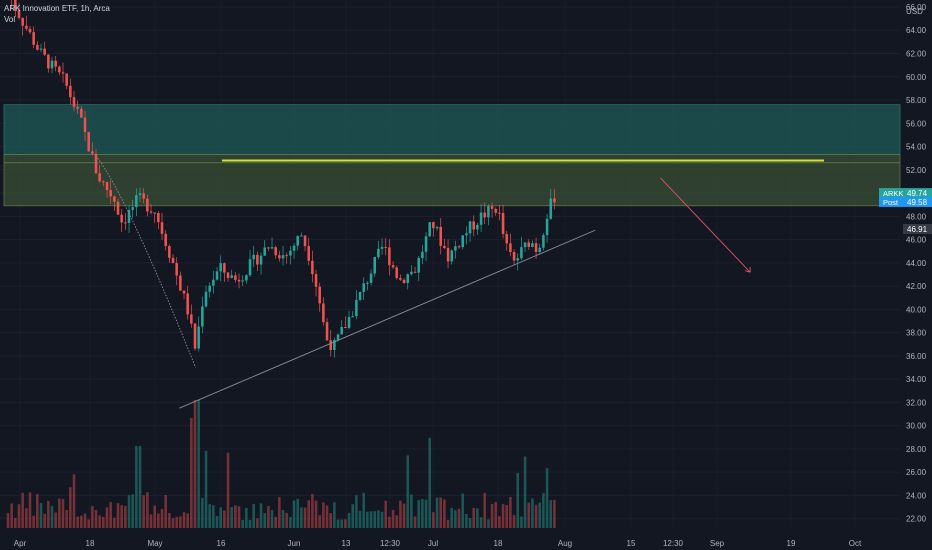  What do you see at coordinates (917, 202) in the screenshot?
I see `post-price-badge-value: 49.58` at bounding box center [917, 202].